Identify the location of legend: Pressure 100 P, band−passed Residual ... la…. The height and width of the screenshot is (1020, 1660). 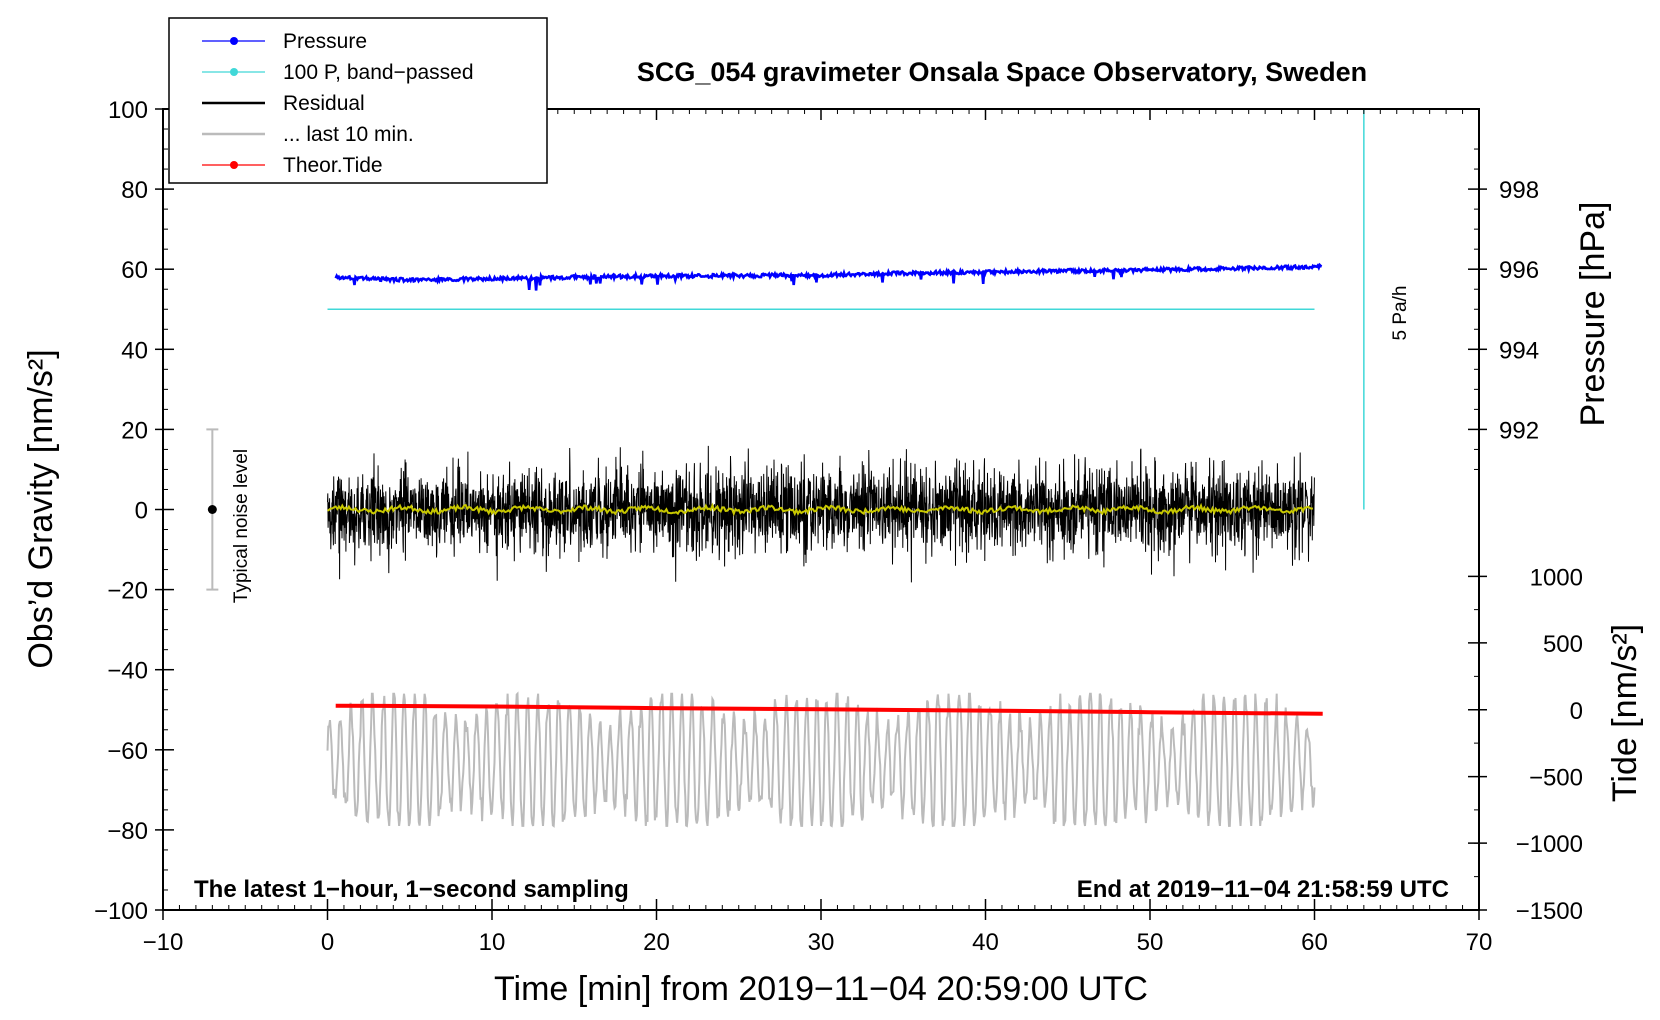
(358, 100).